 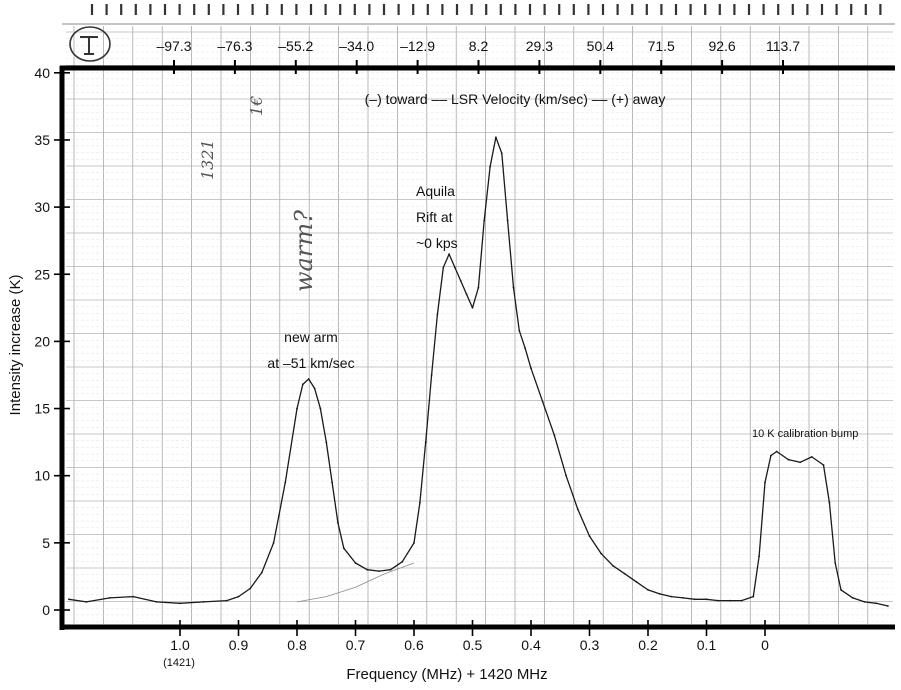 What do you see at coordinates (295, 46) in the screenshot?
I see `velocity-tick-label: –55.2` at bounding box center [295, 46].